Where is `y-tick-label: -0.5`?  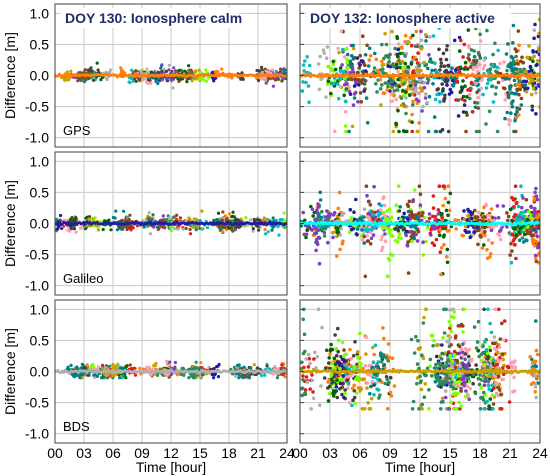 y-tick-label: -0.5 is located at coordinates (37, 107).